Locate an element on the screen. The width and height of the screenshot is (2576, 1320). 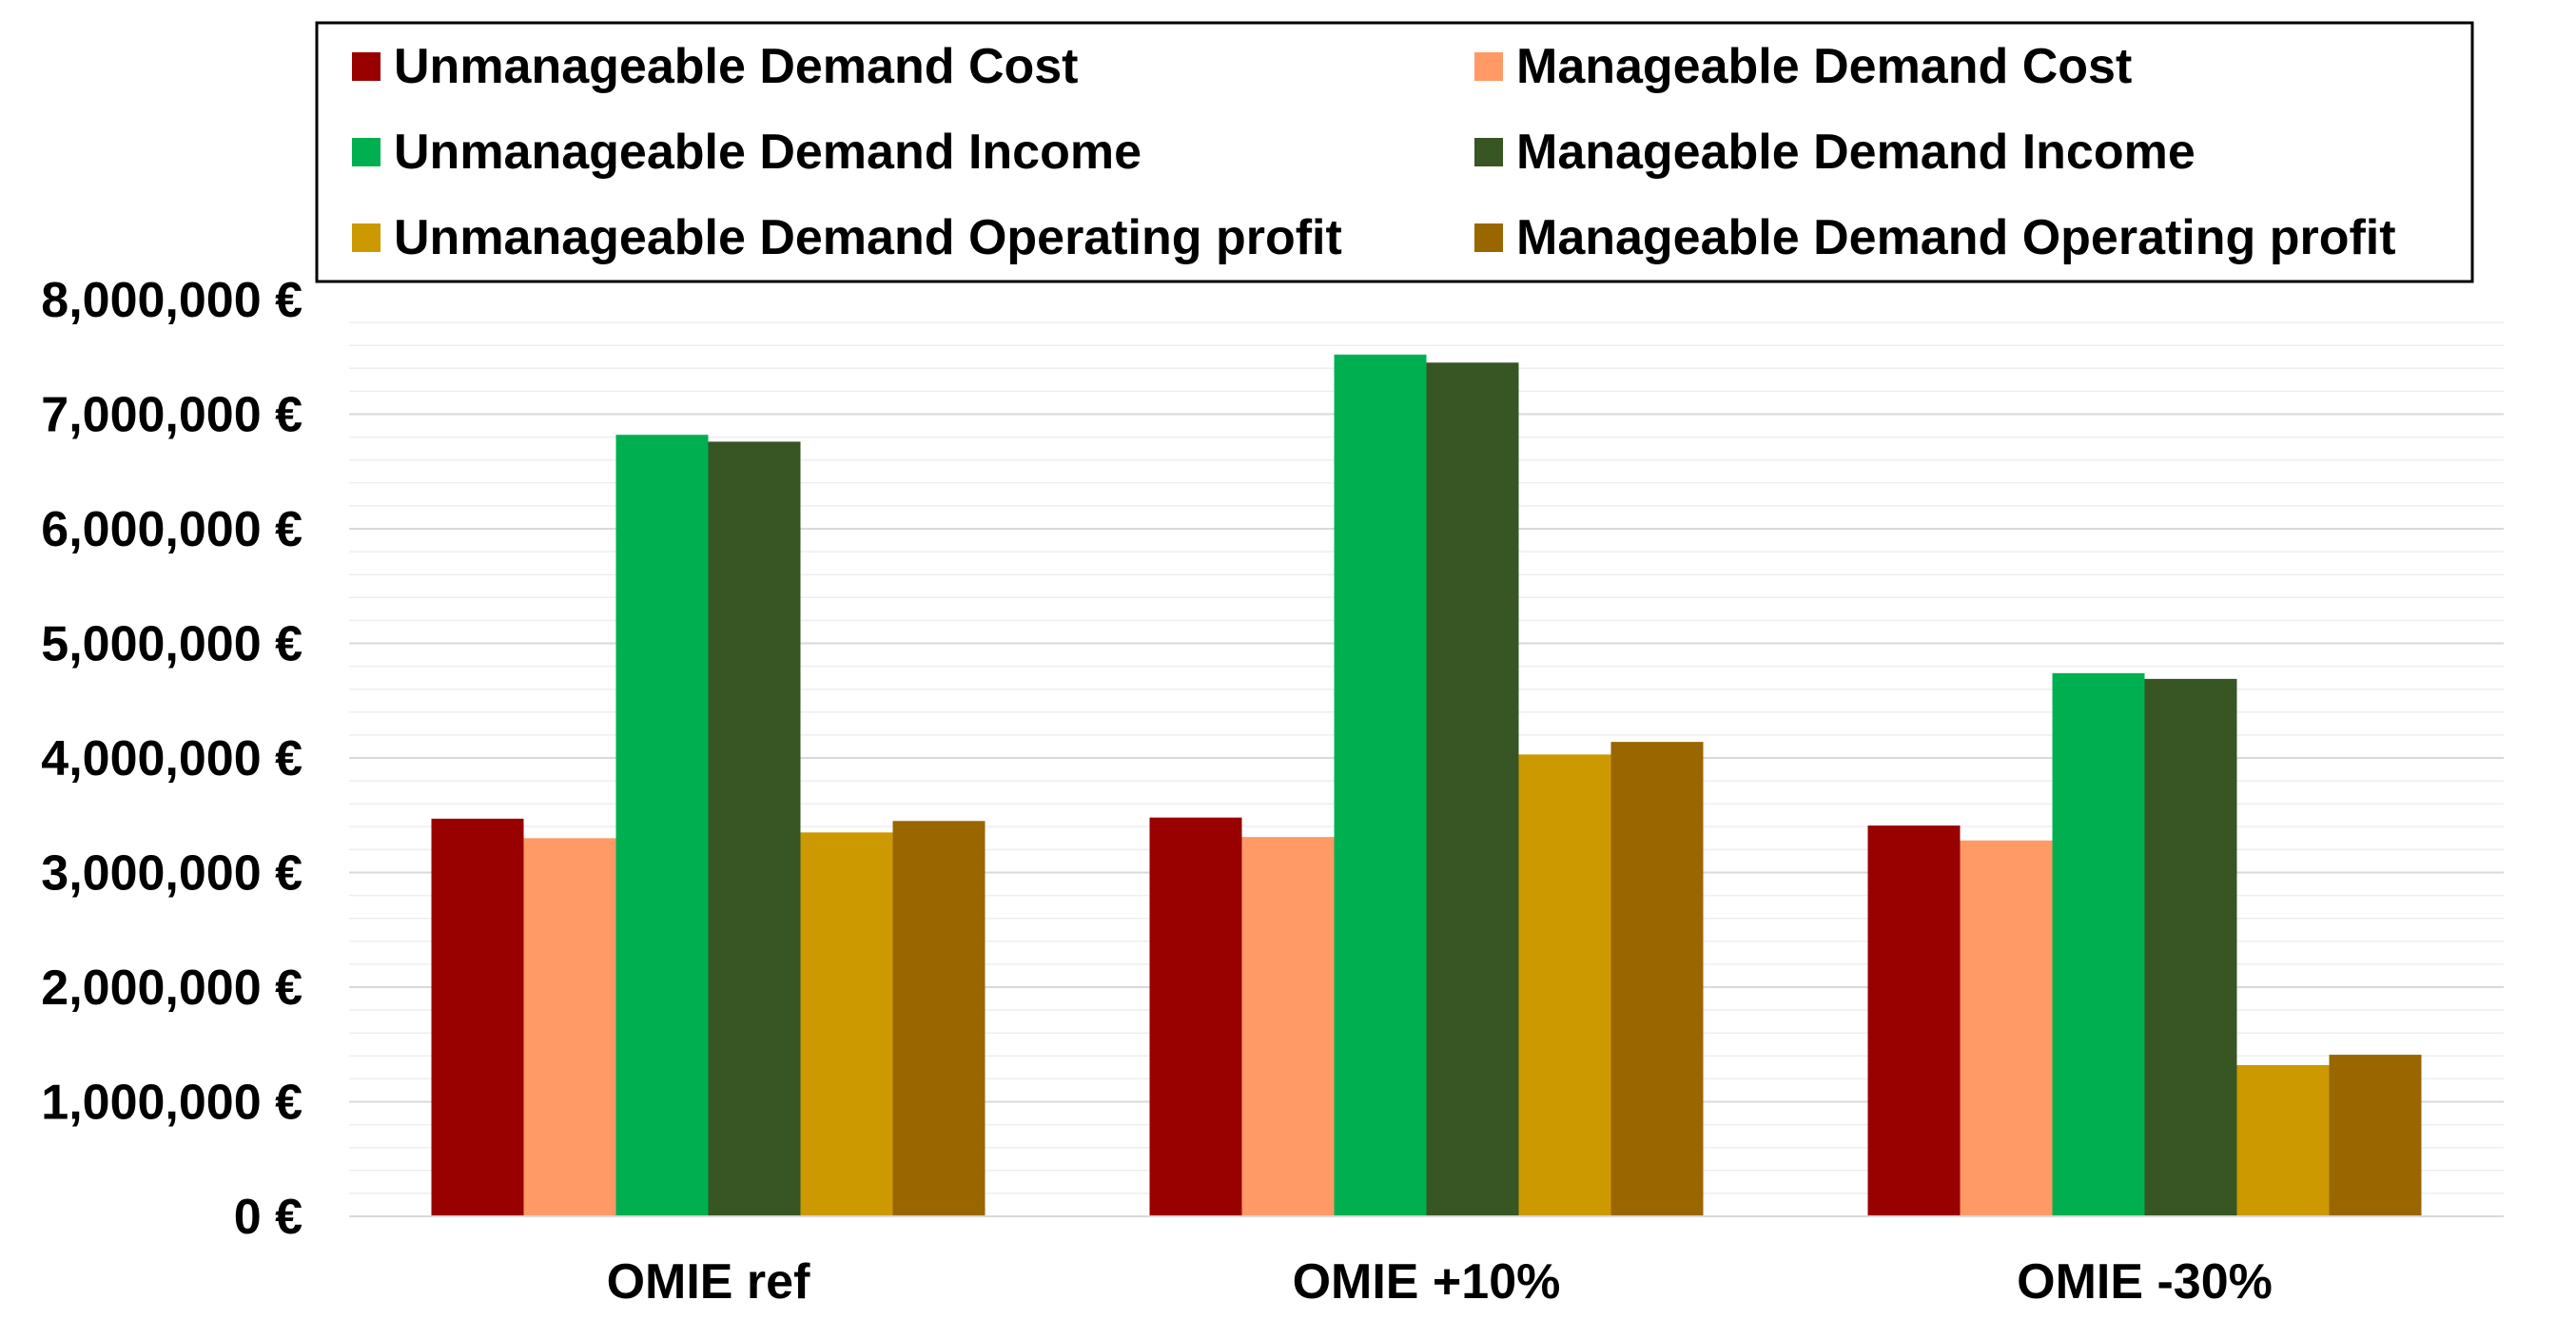
legend-swatch-manageable-demand-operating-profit is located at coordinates (1489, 238).